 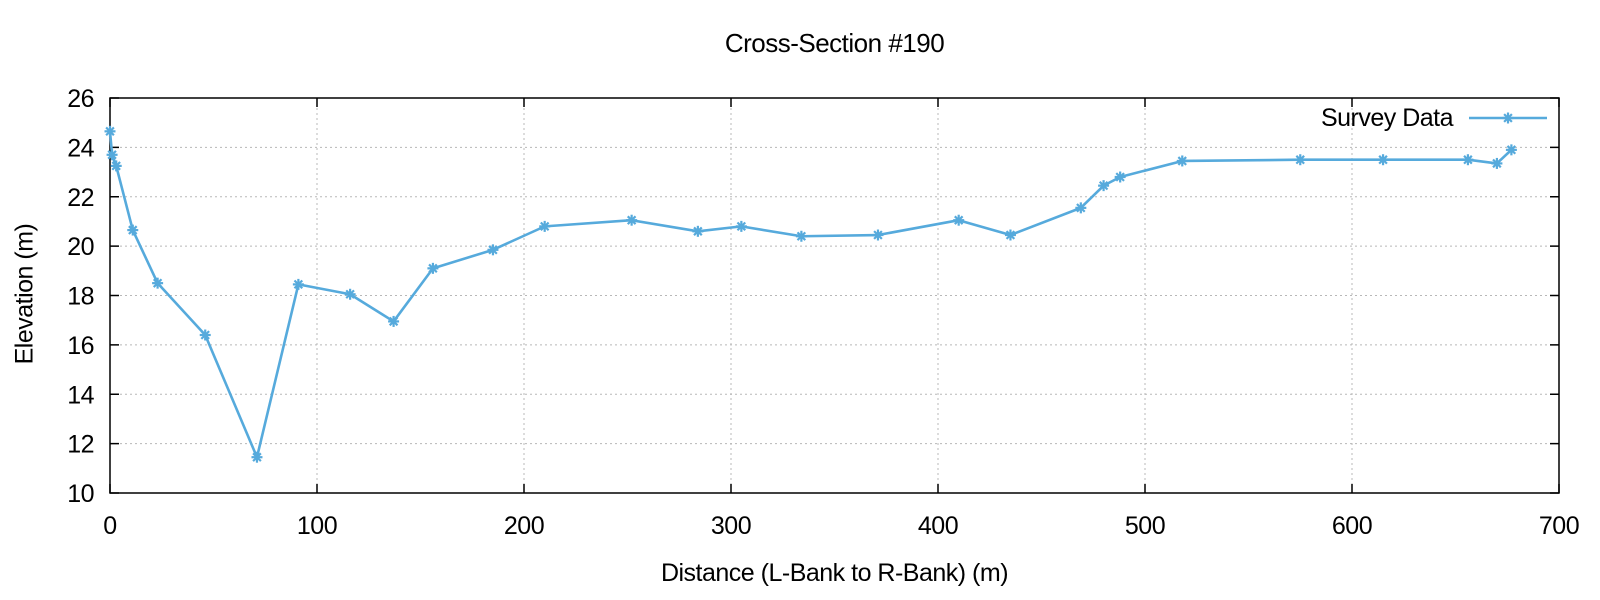 What do you see at coordinates (731, 526) in the screenshot?
I see `x-tick-label: 300` at bounding box center [731, 526].